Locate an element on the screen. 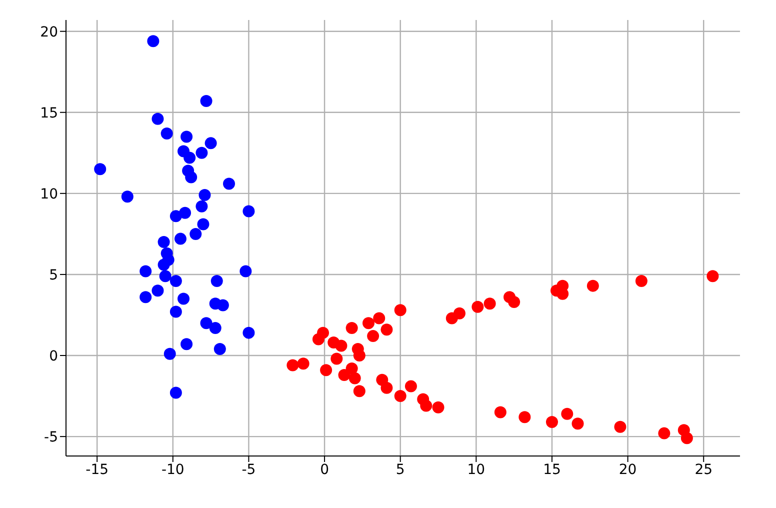 Image resolution: width=776 pixels, height=508 pixels. x-tick-label: 5 is located at coordinates (400, 470).